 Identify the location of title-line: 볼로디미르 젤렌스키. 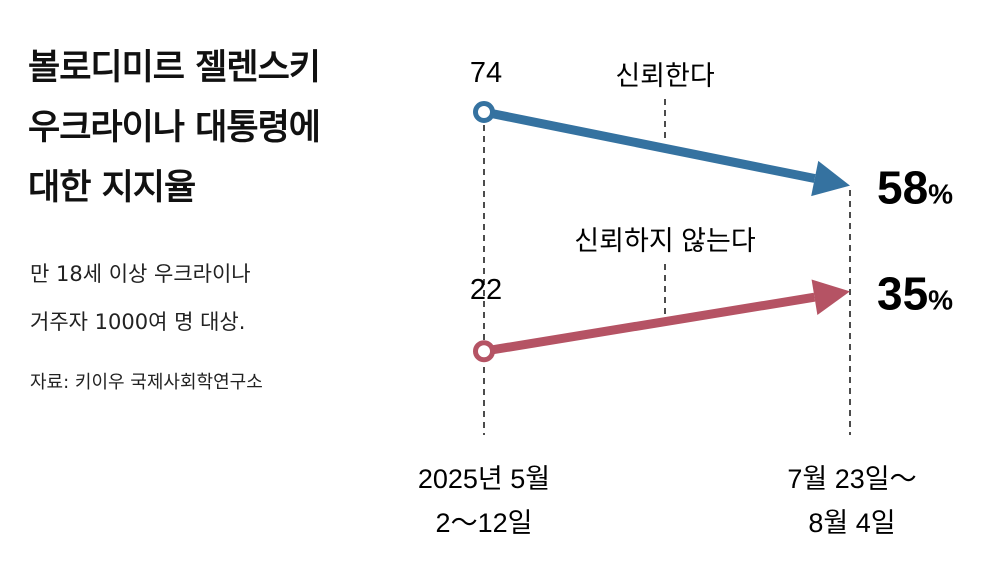
(174, 68).